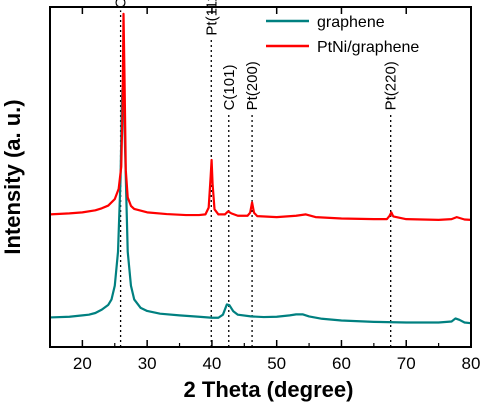 This screenshot has height=407, width=484. Describe the element at coordinates (121, 4) in the screenshot. I see `peak-label: C(002)` at that location.